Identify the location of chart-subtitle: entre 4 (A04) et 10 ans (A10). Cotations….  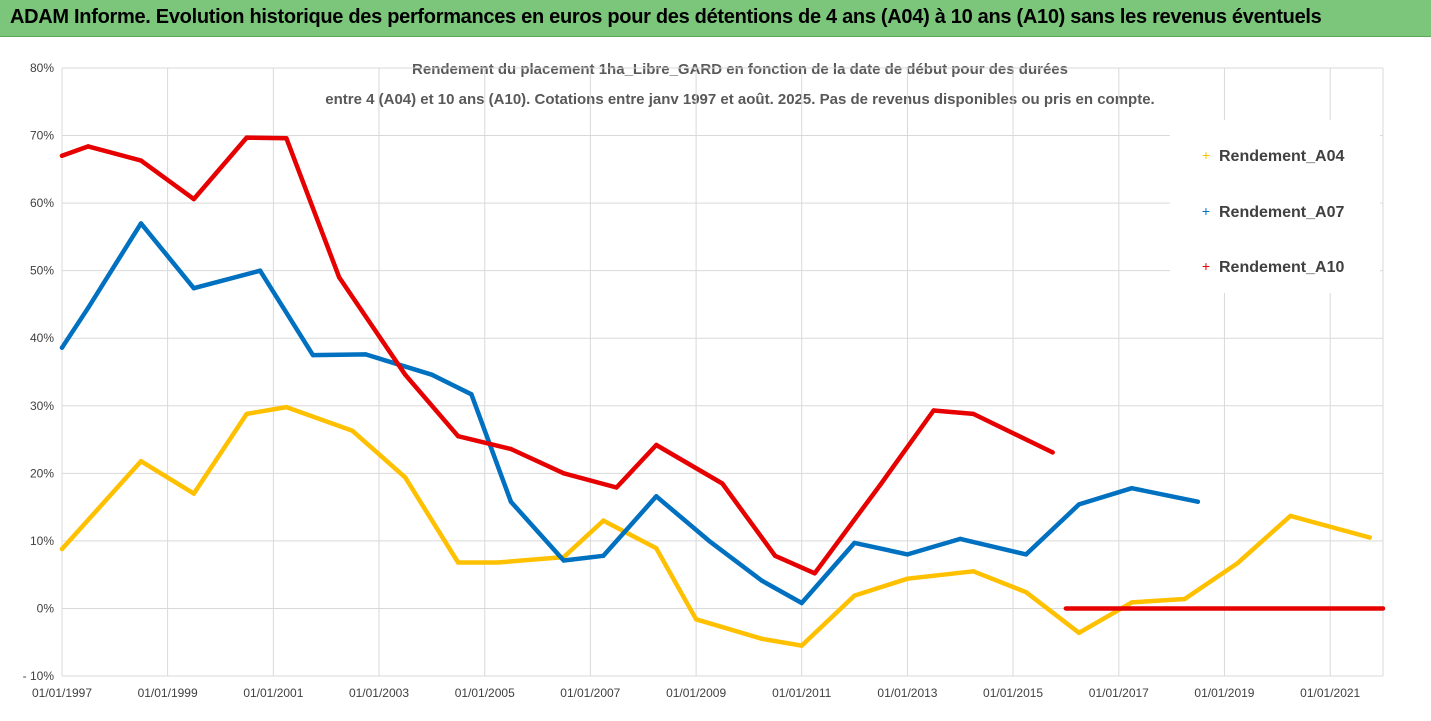
(740, 99).